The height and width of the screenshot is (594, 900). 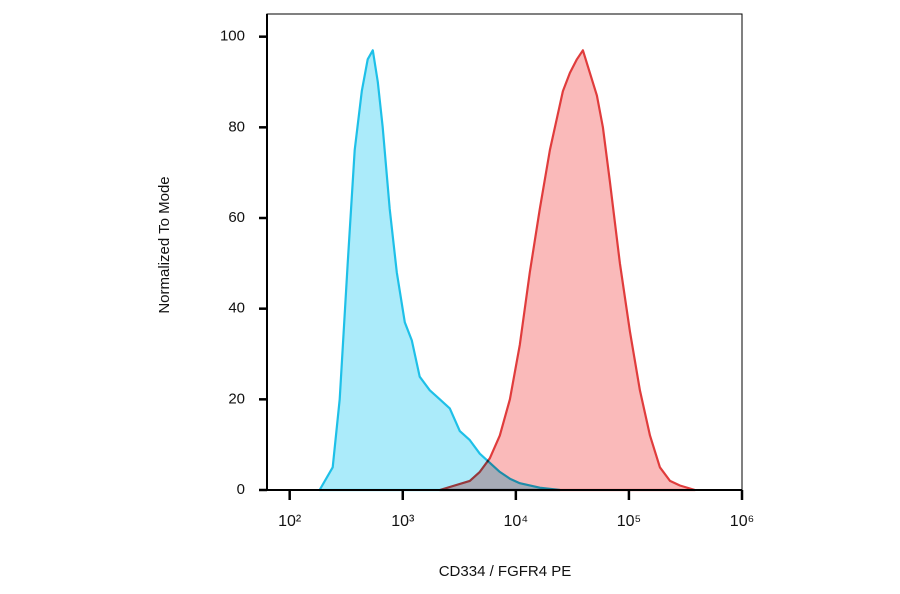 I want to click on y-tick-label: 0, so click(x=241, y=489).